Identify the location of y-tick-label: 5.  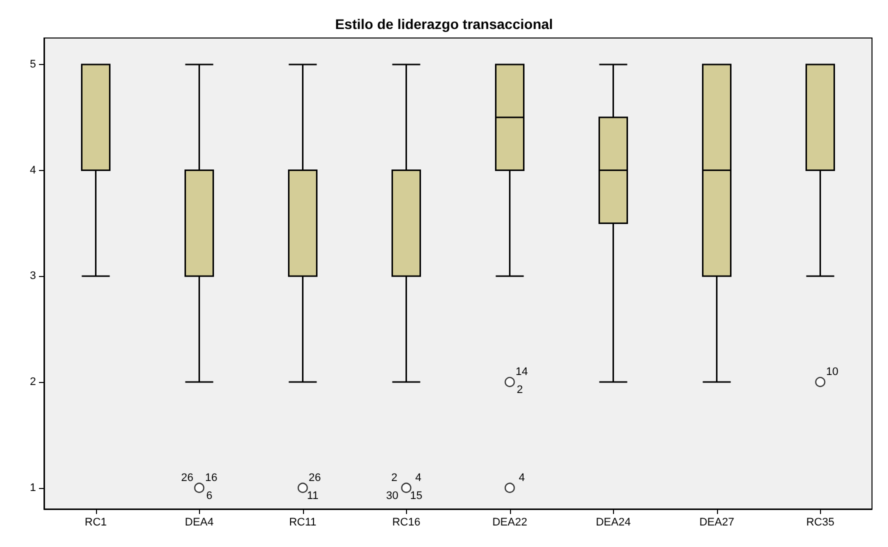
(33, 64).